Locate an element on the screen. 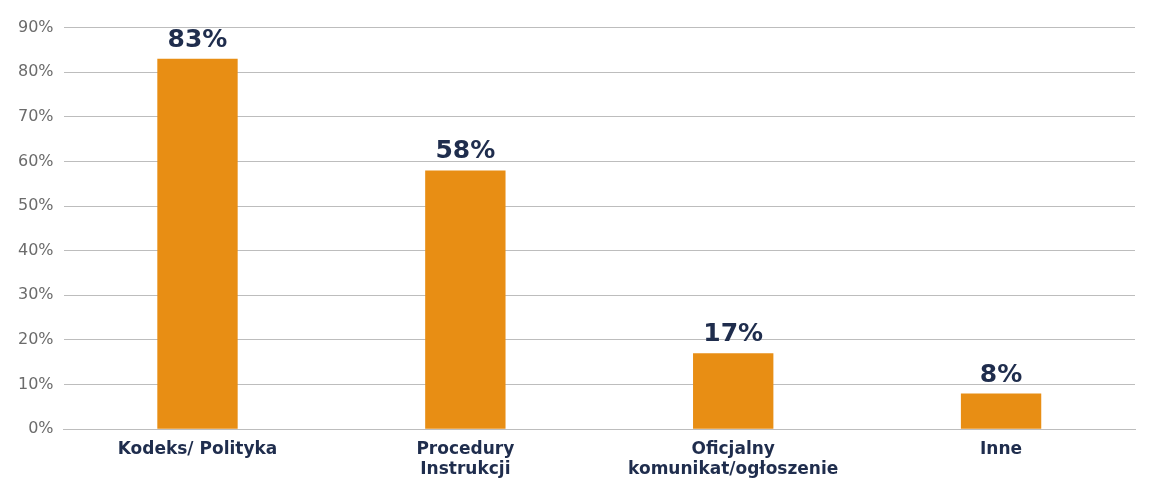 The image size is (1153, 498). x-tick-label: Oficjalny komunikat/ogłoszenie is located at coordinates (733, 458).